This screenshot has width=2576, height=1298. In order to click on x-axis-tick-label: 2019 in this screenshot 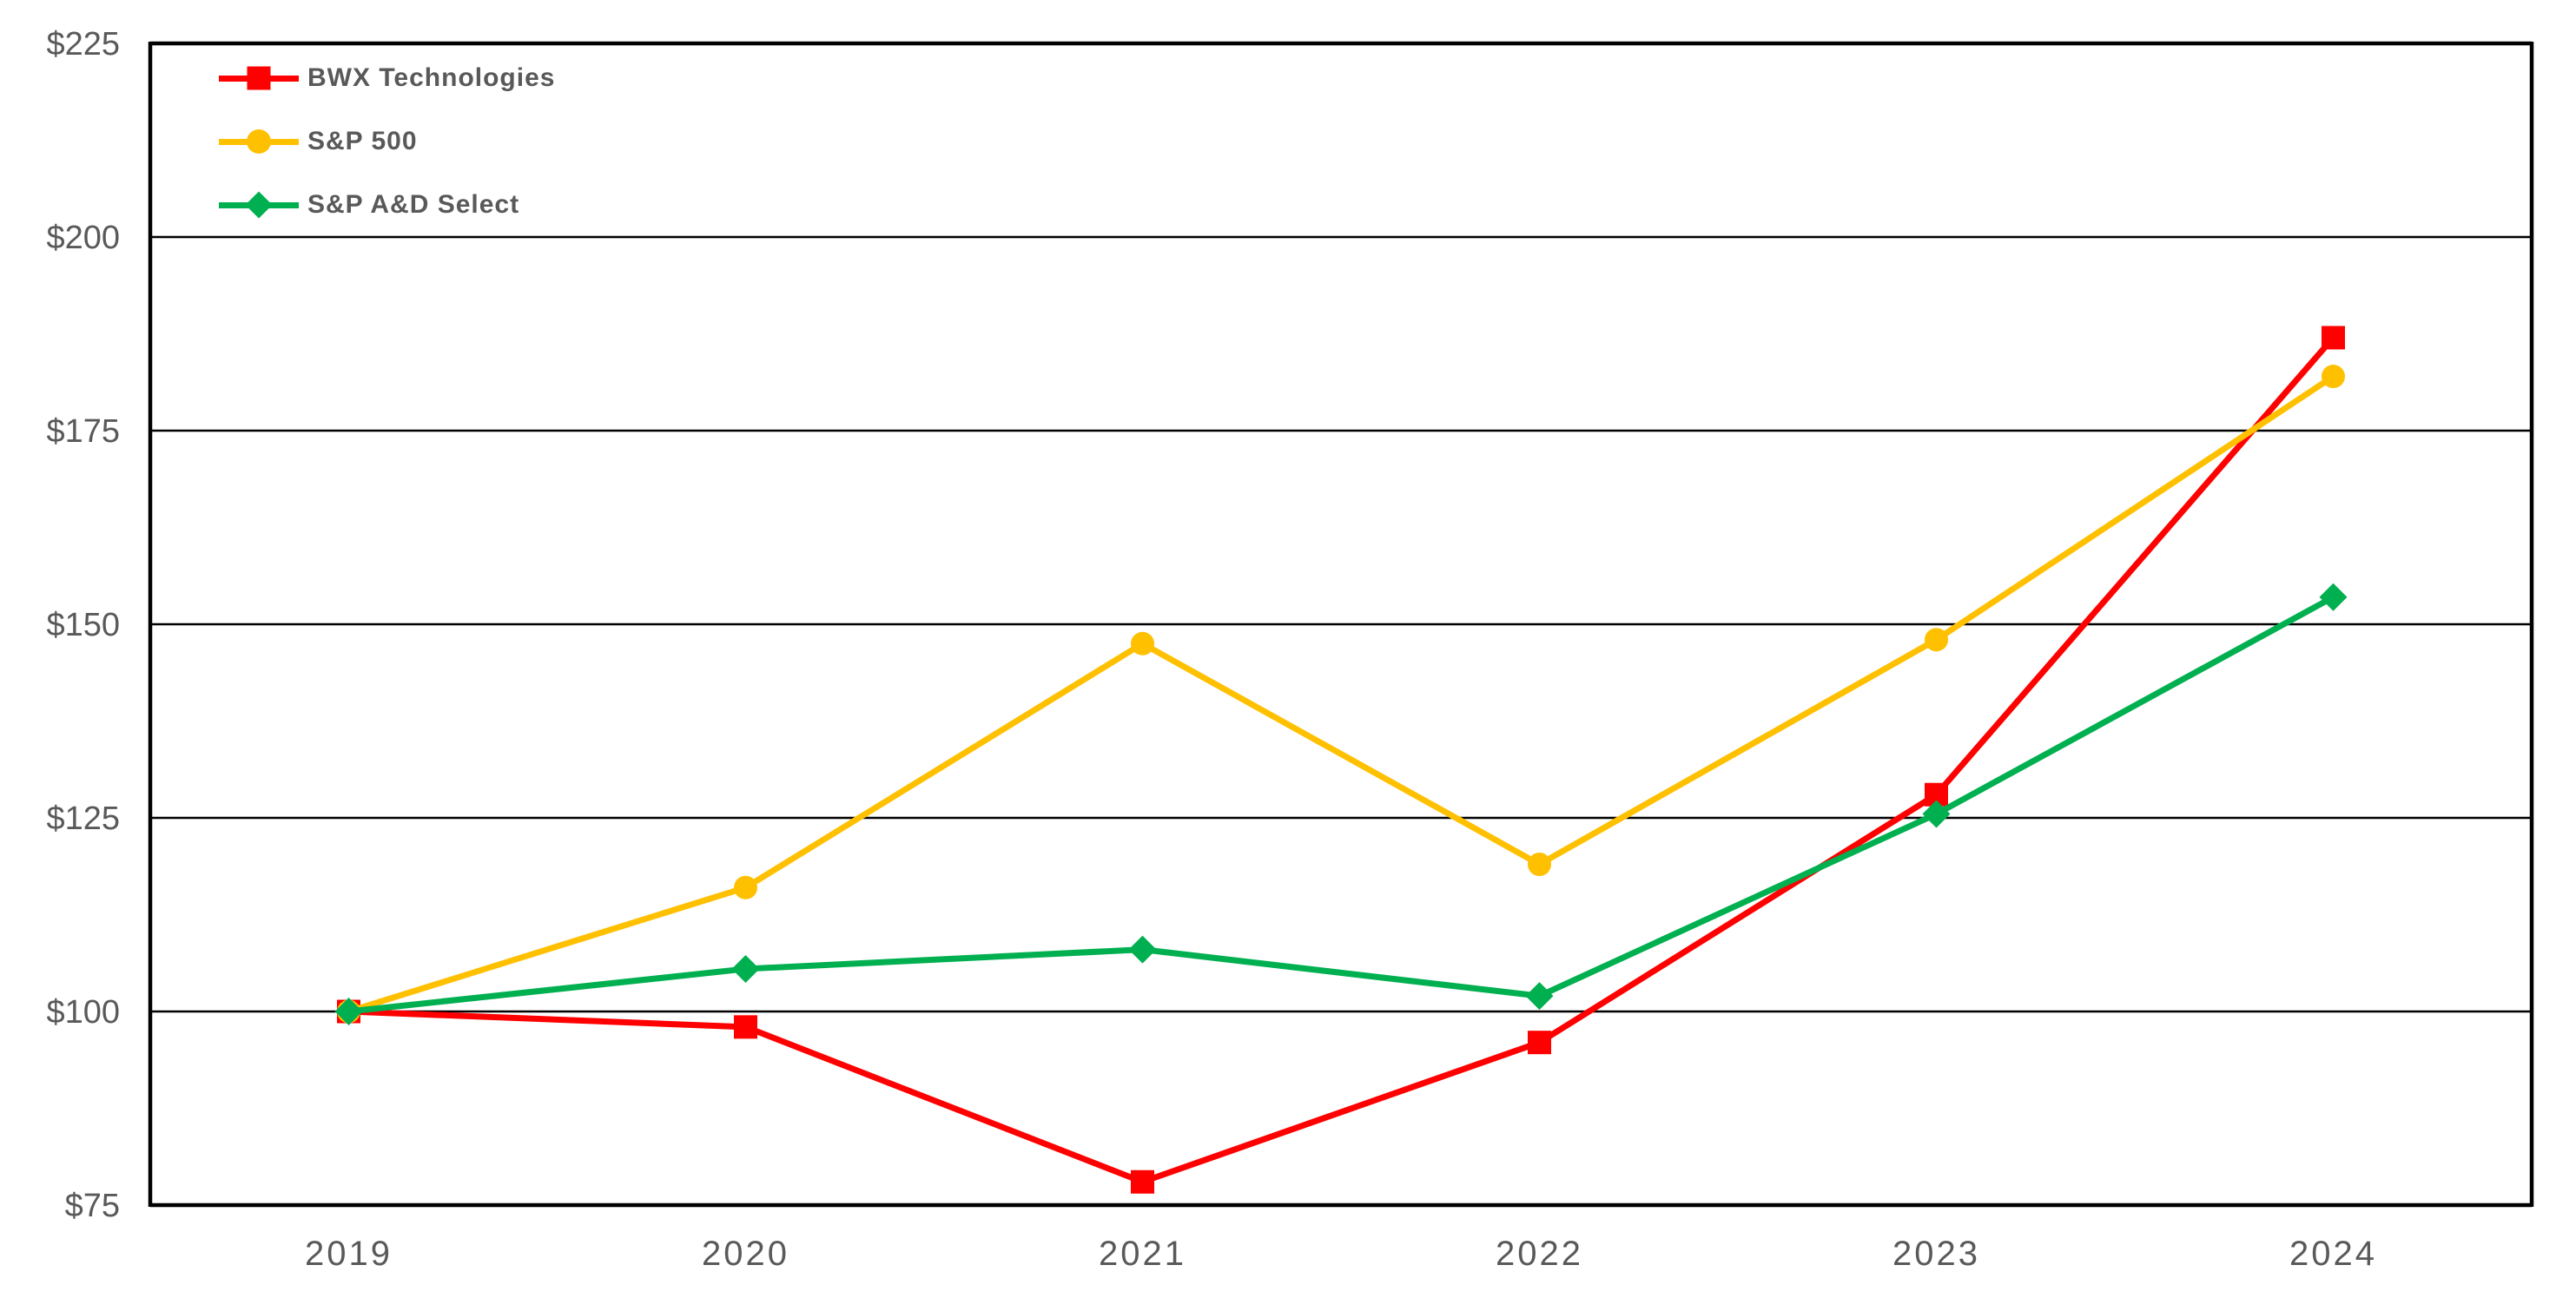, I will do `click(349, 1254)`.